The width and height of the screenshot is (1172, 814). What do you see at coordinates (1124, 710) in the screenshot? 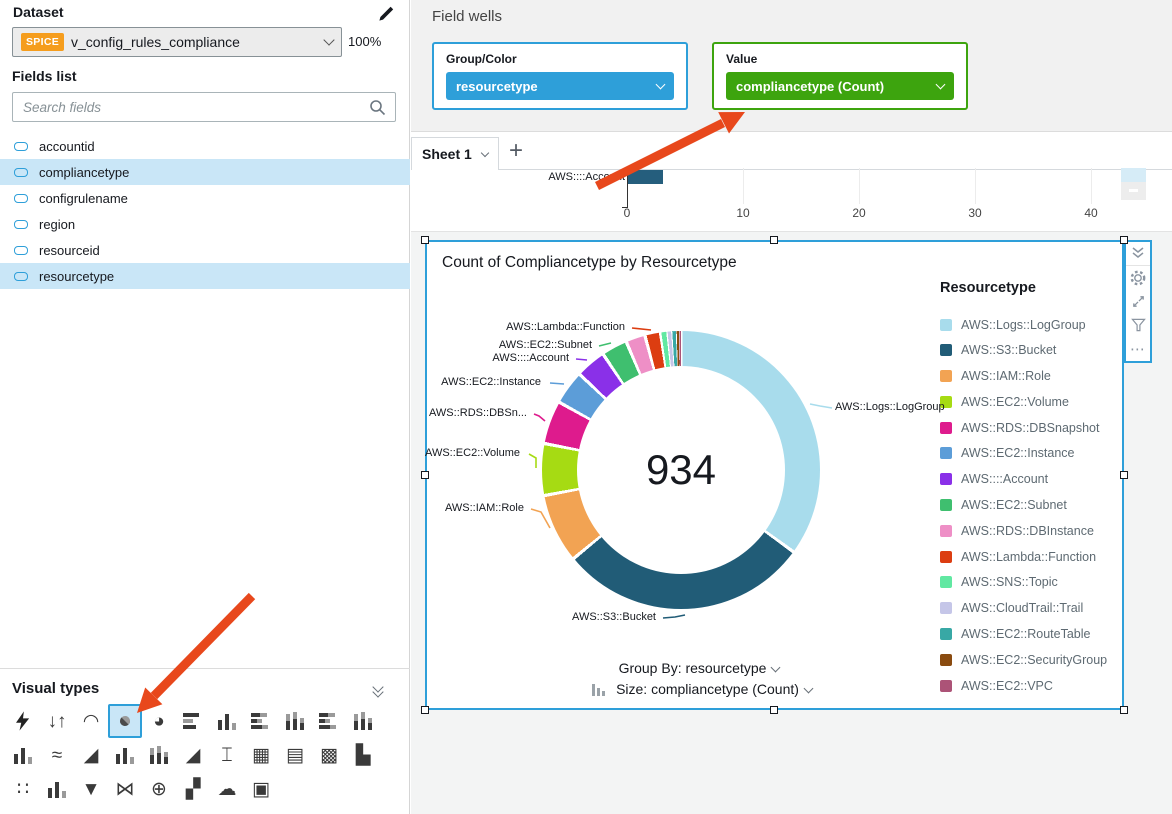
I see `resize-handle-bottom-right` at bounding box center [1124, 710].